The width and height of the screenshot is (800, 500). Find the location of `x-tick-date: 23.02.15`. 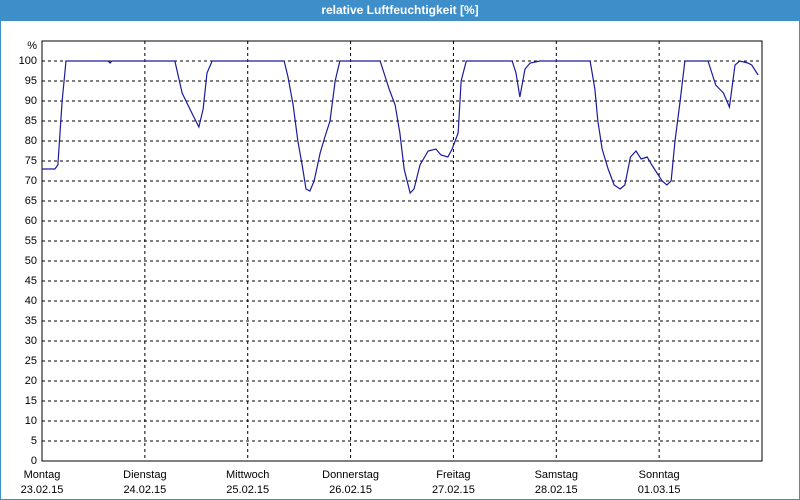

x-tick-date: 23.02.15 is located at coordinates (42, 490).